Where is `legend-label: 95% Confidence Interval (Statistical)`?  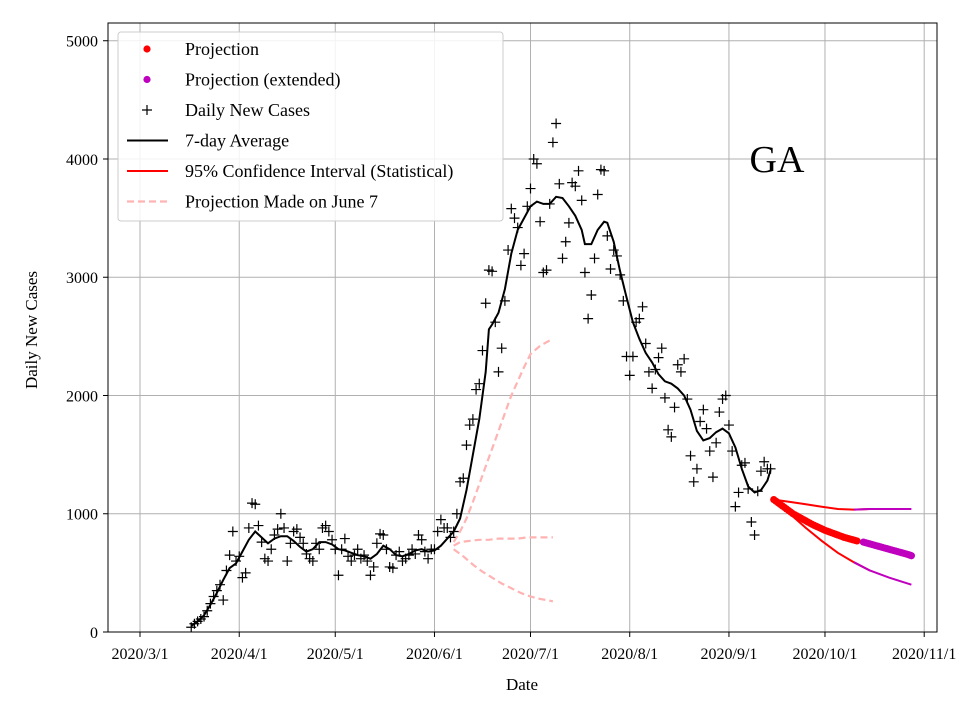 legend-label: 95% Confidence Interval (Statistical) is located at coordinates (319, 171).